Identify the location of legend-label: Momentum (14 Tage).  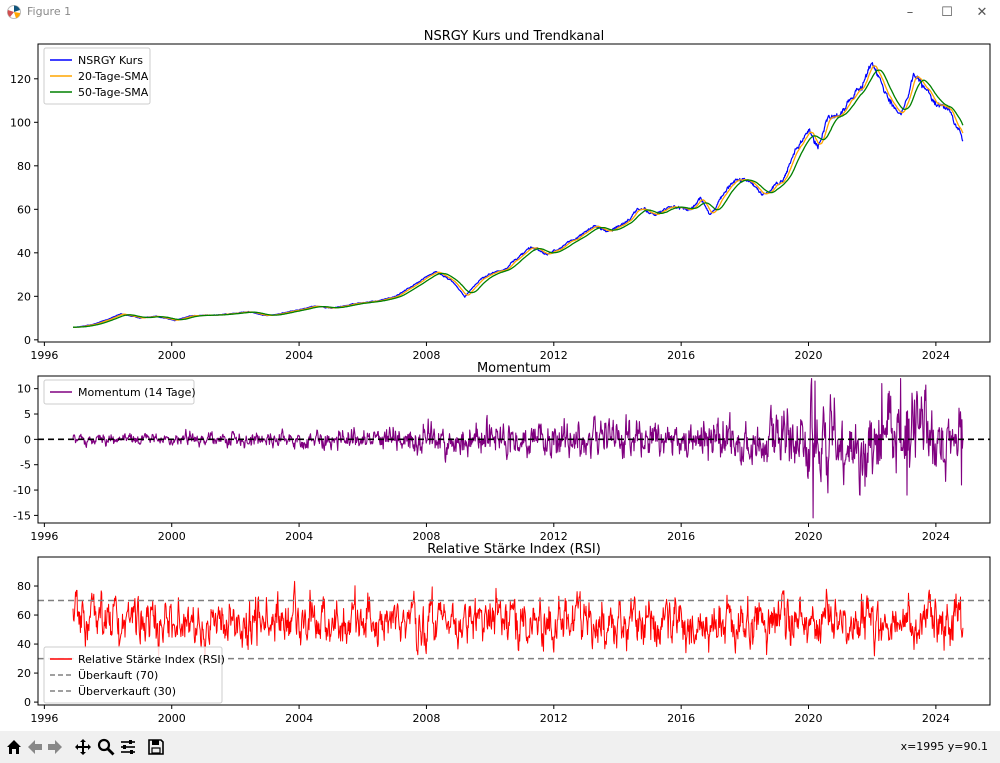
(137, 392).